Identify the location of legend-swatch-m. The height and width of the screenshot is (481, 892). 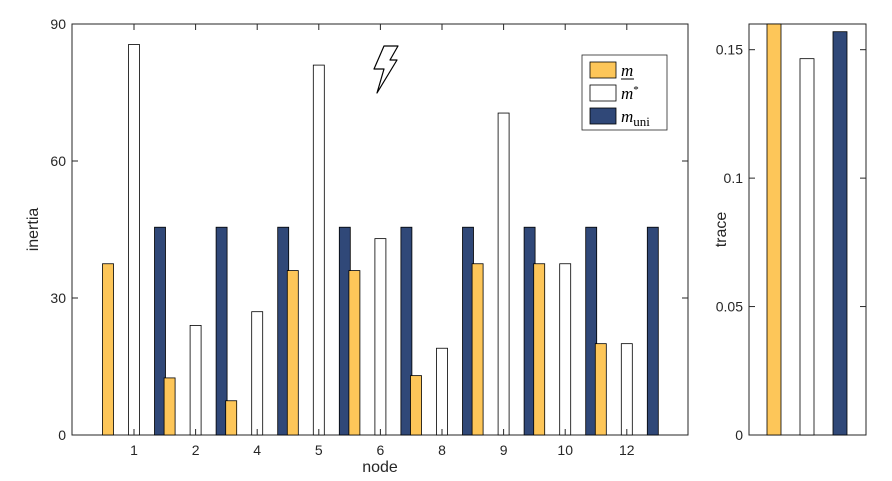
(603, 70).